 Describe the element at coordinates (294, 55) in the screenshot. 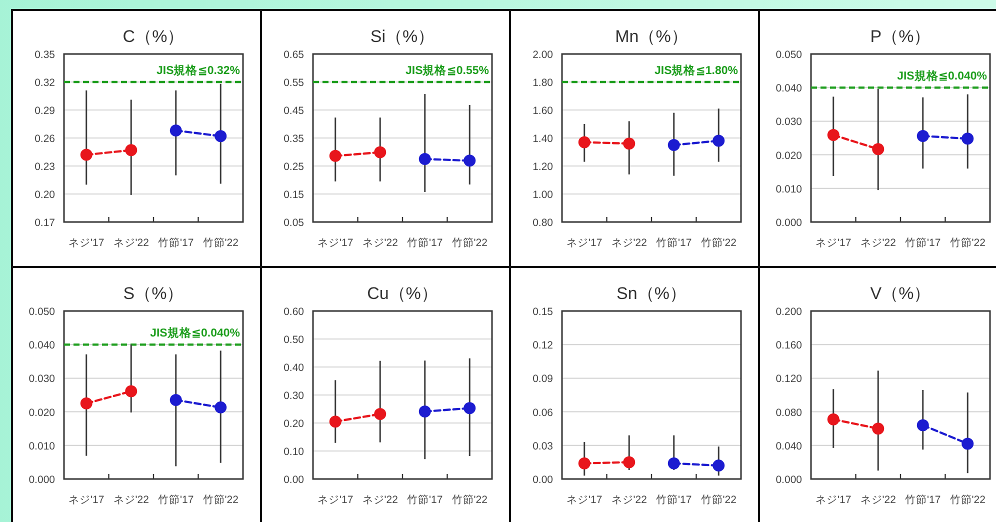

I see `y-tick-label: 0.65` at that location.